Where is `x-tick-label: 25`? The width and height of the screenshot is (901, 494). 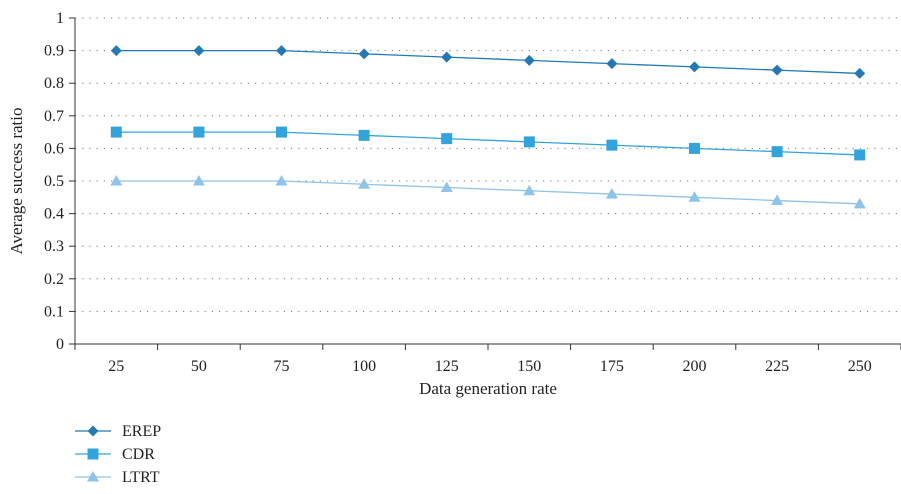 x-tick-label: 25 is located at coordinates (116, 366).